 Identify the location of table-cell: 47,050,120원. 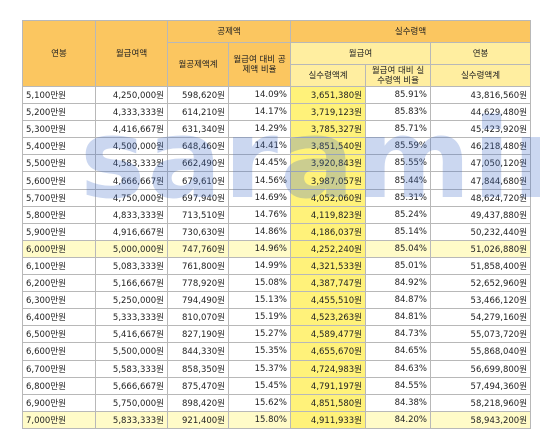
(480, 163).